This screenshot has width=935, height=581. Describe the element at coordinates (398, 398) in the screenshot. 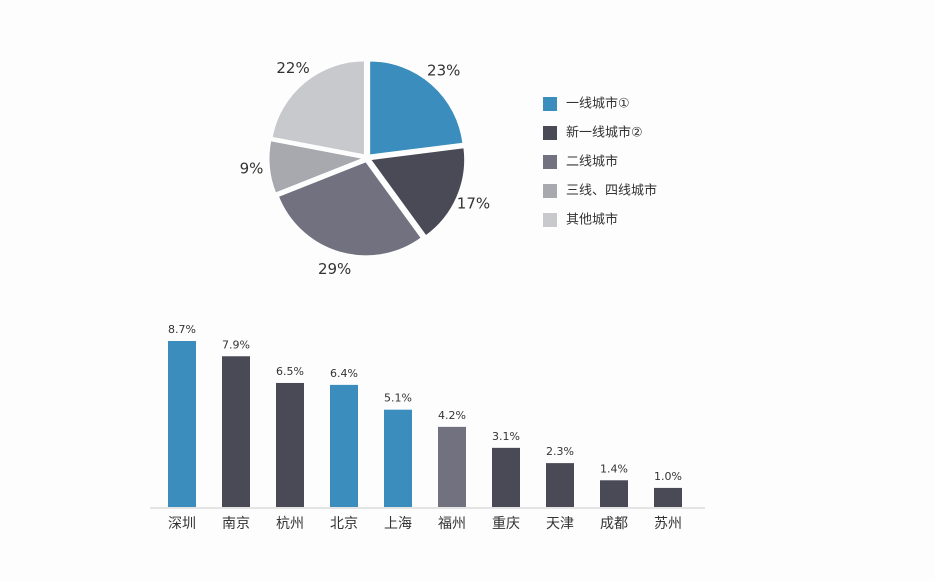

I see `bar-value-label: 5.1%` at that location.